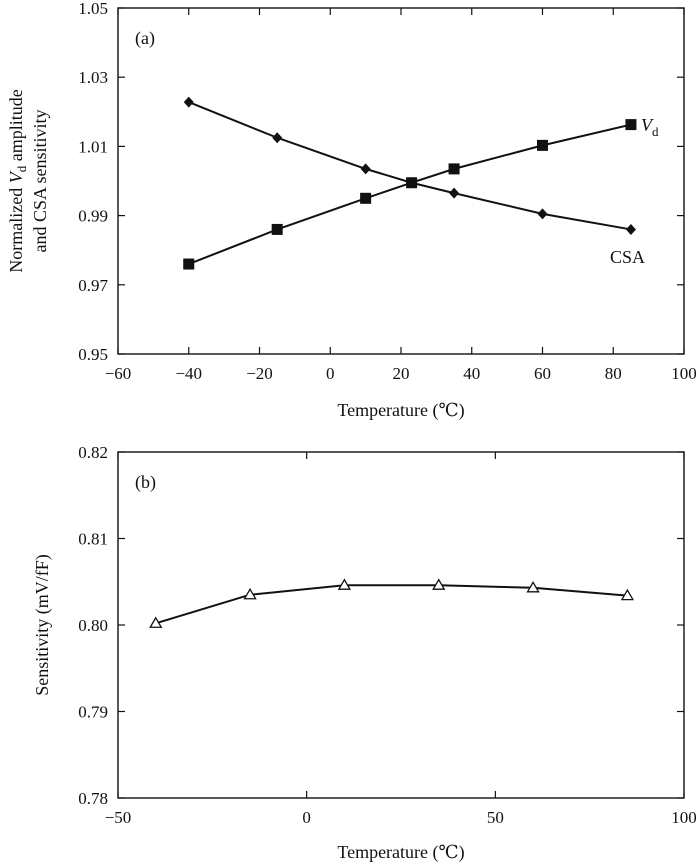 The image size is (700, 862). Describe the element at coordinates (495, 817) in the screenshot. I see `x-tick-label: 50` at that location.